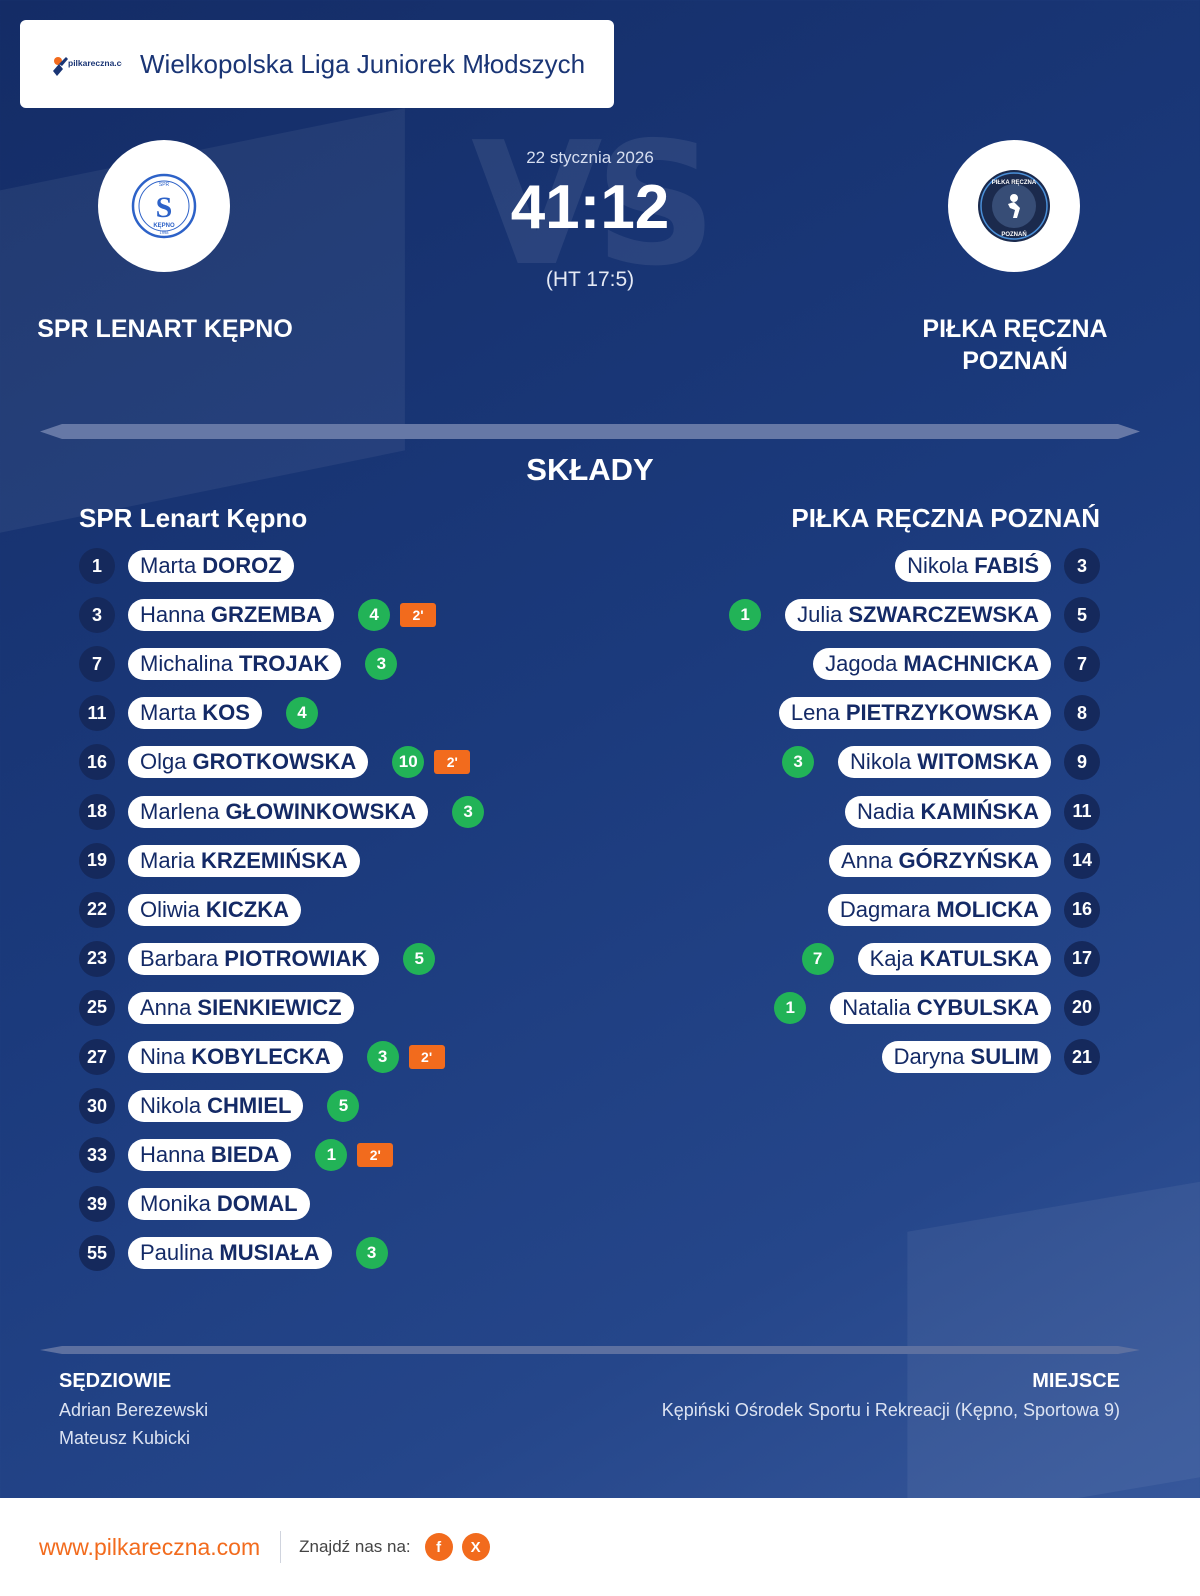  I want to click on player-row: 18 Marlena GŁOWINKOWSKA 3, so click(282, 811).